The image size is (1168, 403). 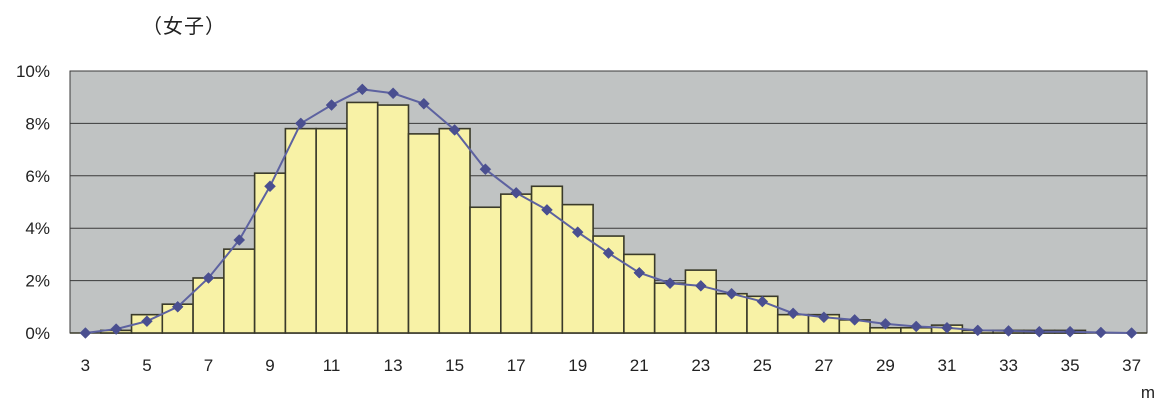 I want to click on x-tick-label: 23, so click(x=700, y=365).